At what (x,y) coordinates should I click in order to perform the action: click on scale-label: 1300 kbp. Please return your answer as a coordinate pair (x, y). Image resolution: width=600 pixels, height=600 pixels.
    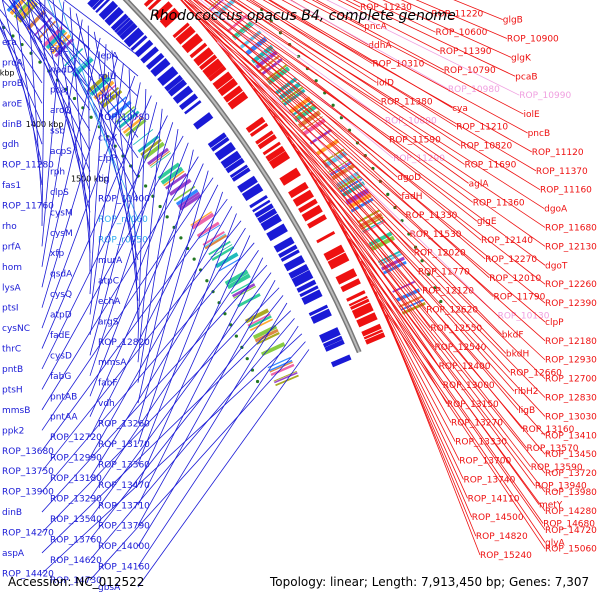
    Looking at the image, I should click on (7, 72).